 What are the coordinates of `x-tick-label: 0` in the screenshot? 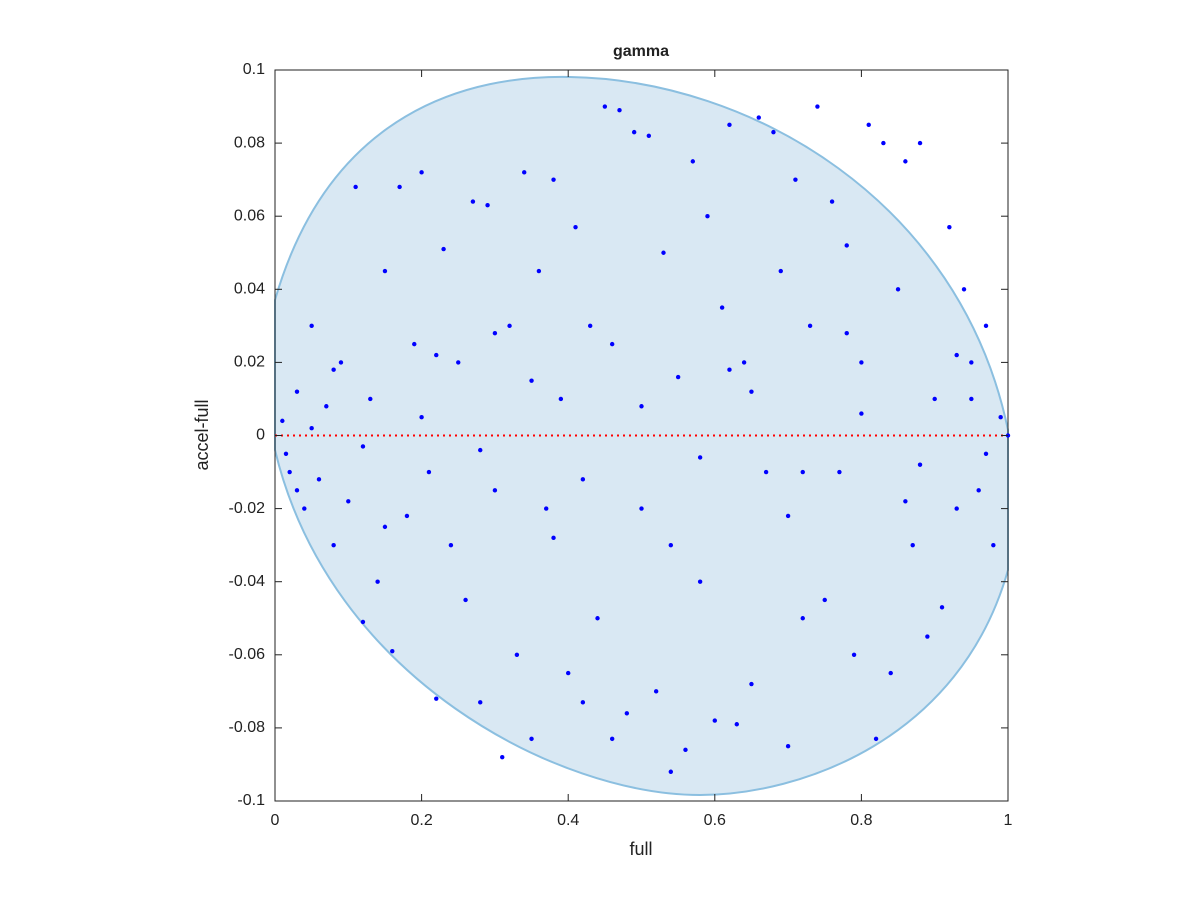 It's located at (275, 820).